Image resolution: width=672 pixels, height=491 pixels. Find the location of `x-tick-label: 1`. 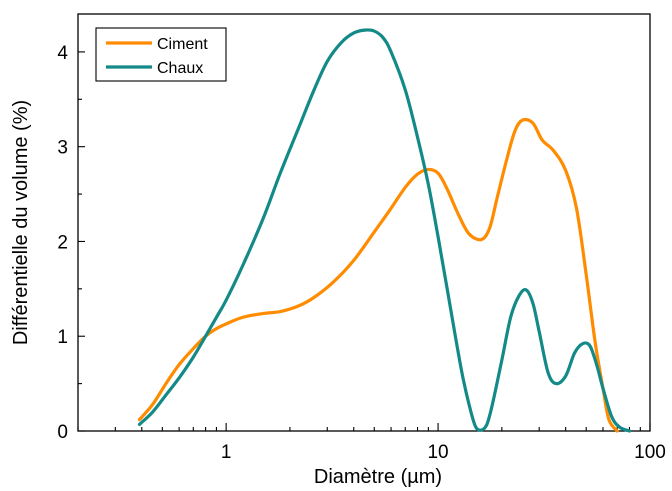

x-tick-label: 1 is located at coordinates (226, 452).